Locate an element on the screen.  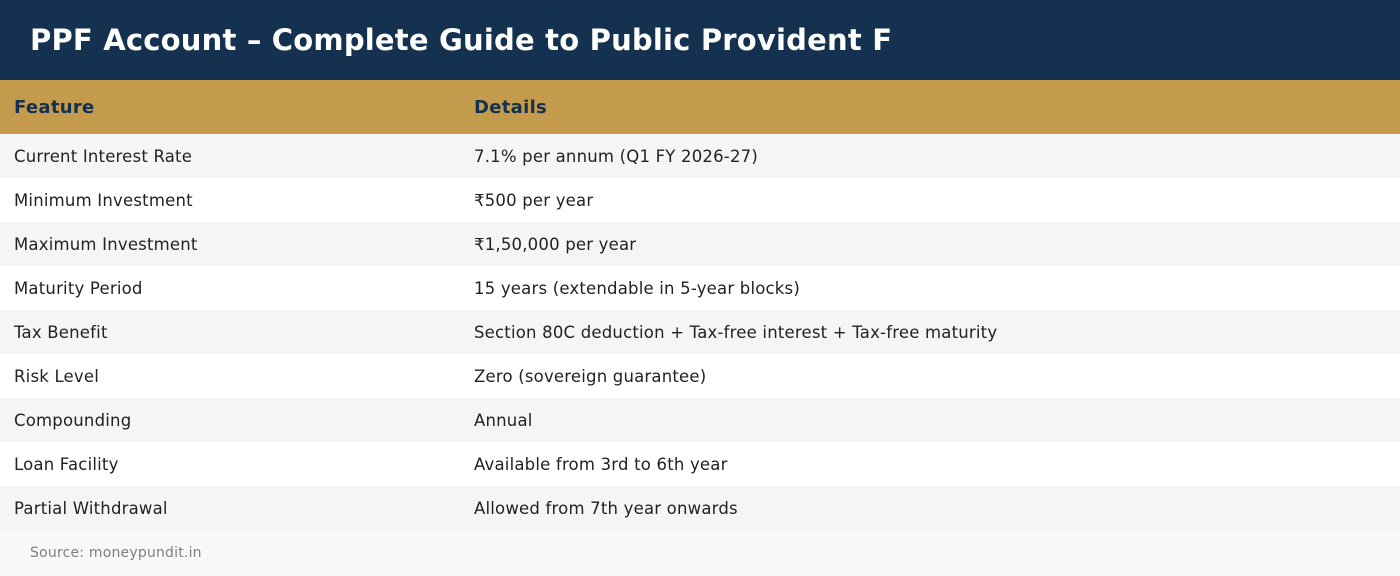
table-row: Compounding Annual is located at coordinates (700, 420).